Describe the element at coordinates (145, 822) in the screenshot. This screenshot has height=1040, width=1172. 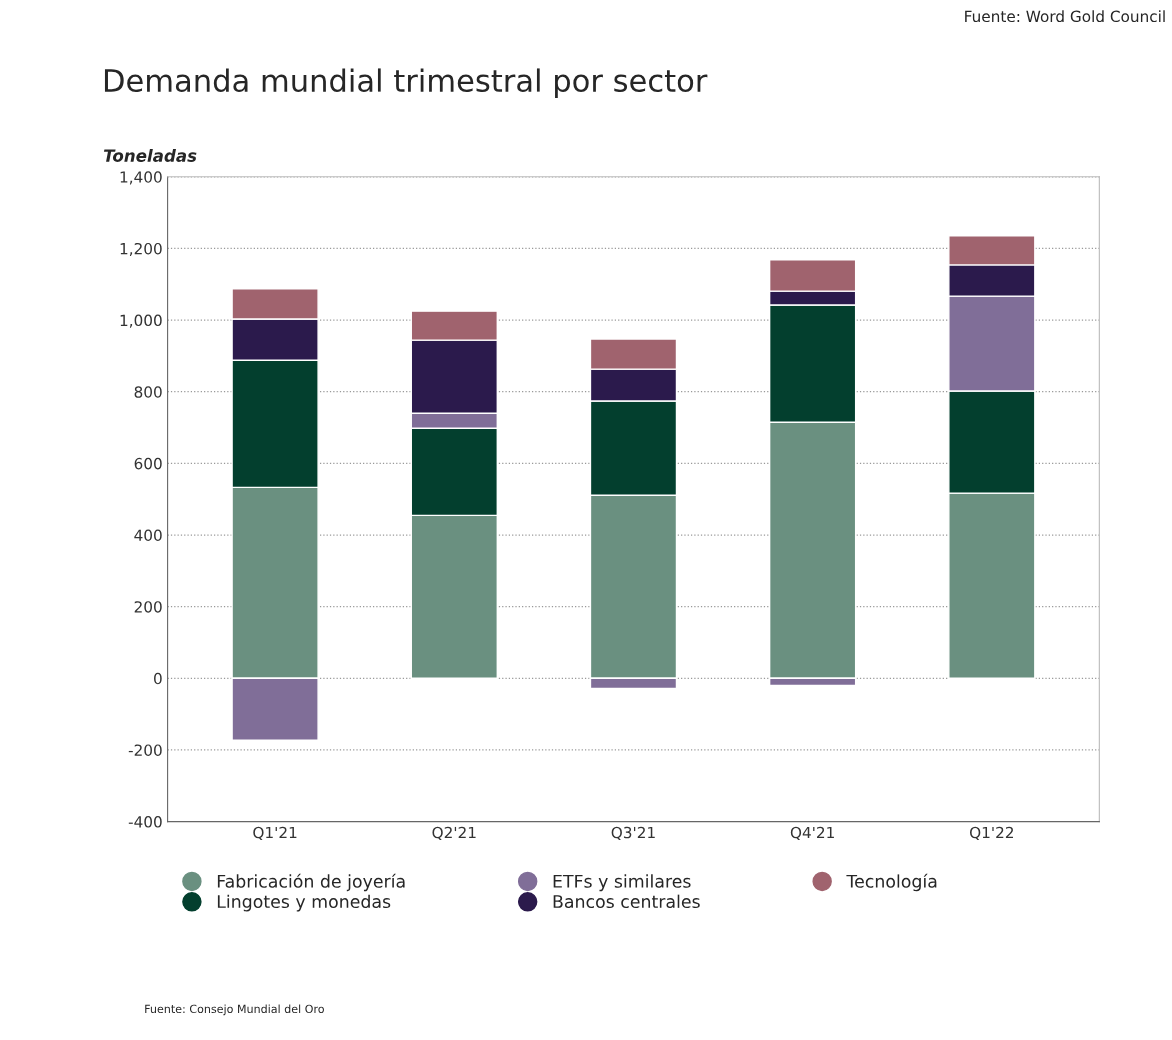
I see `y-tick-label: -400` at that location.